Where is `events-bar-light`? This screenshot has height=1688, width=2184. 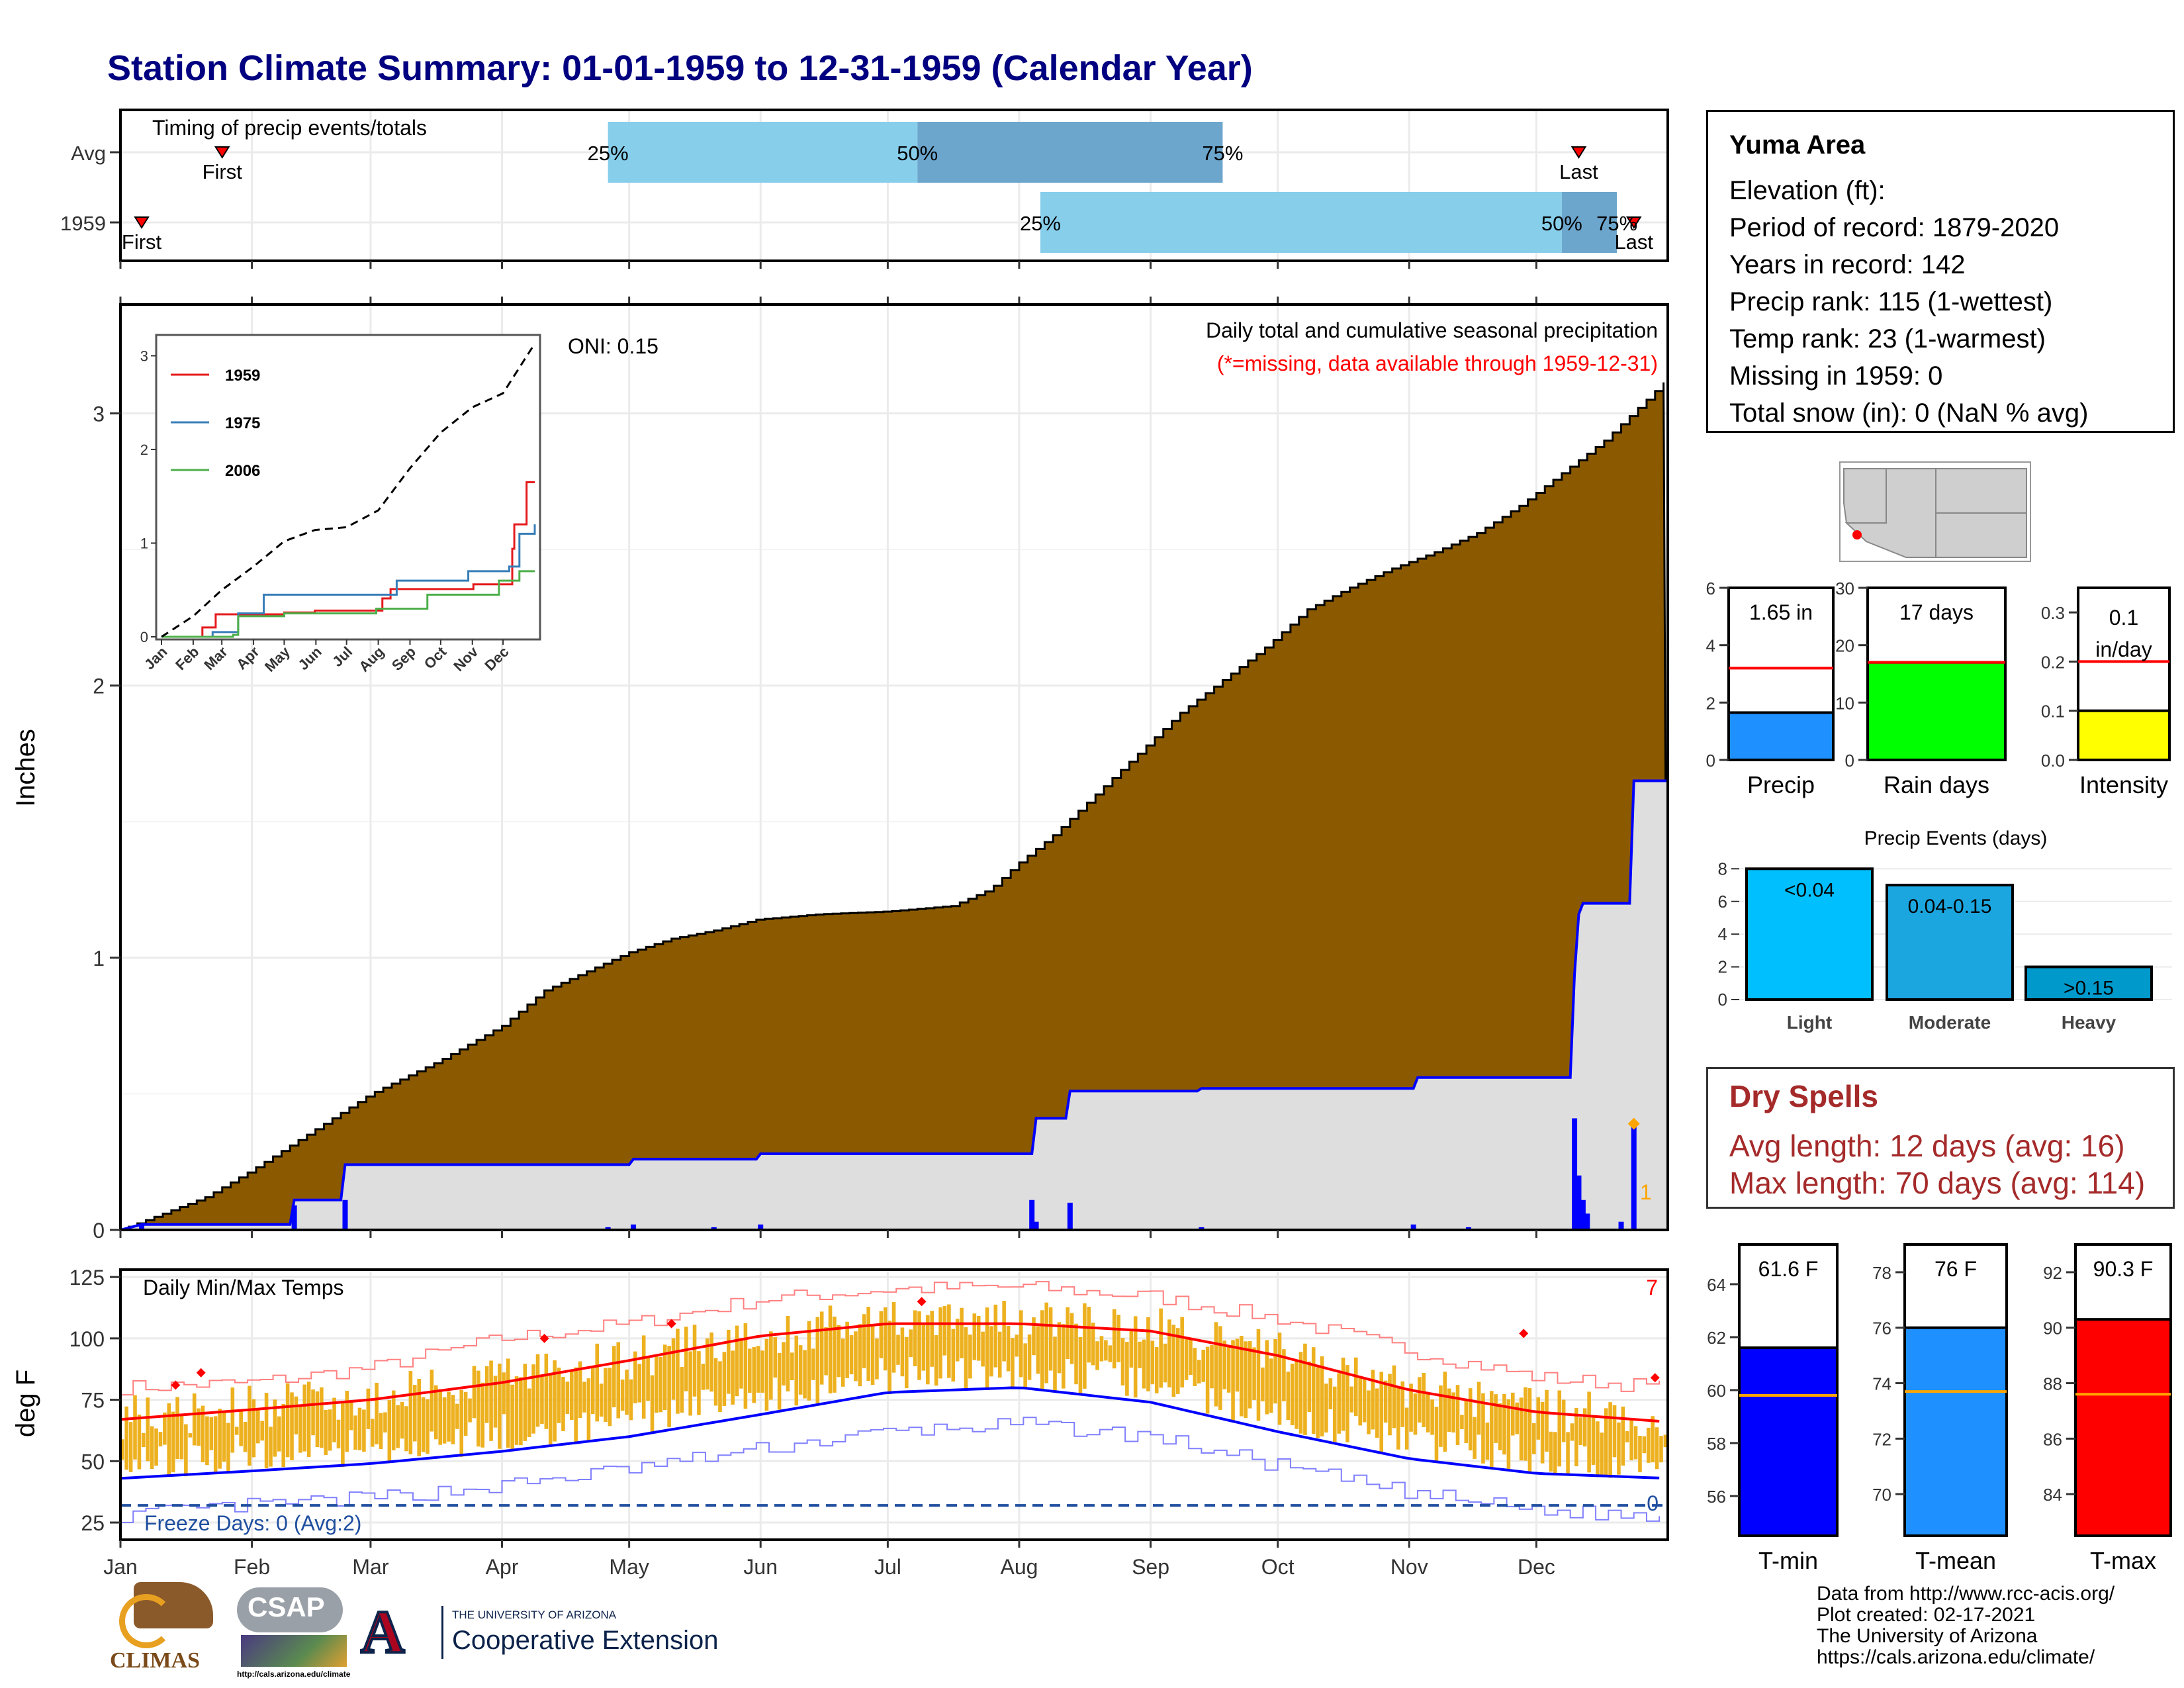 events-bar-light is located at coordinates (1809, 934).